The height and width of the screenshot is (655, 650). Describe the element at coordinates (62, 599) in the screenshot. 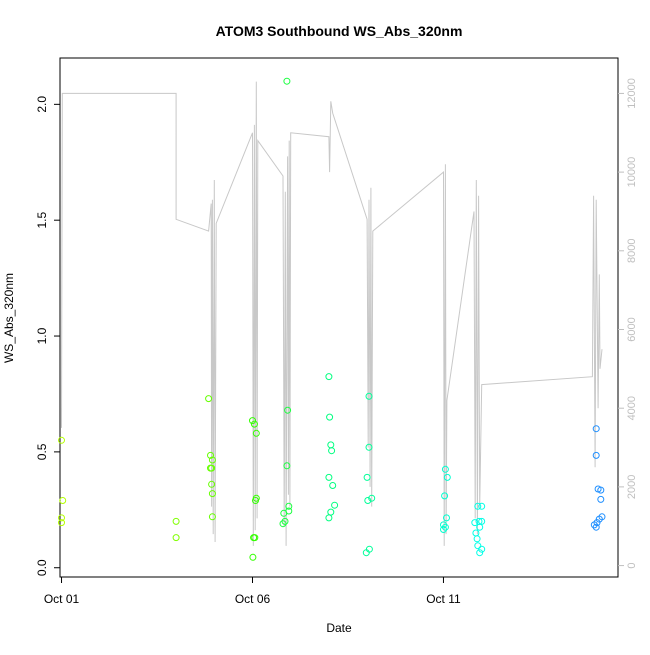

I see `x-tick-label-0: Oct 01` at that location.